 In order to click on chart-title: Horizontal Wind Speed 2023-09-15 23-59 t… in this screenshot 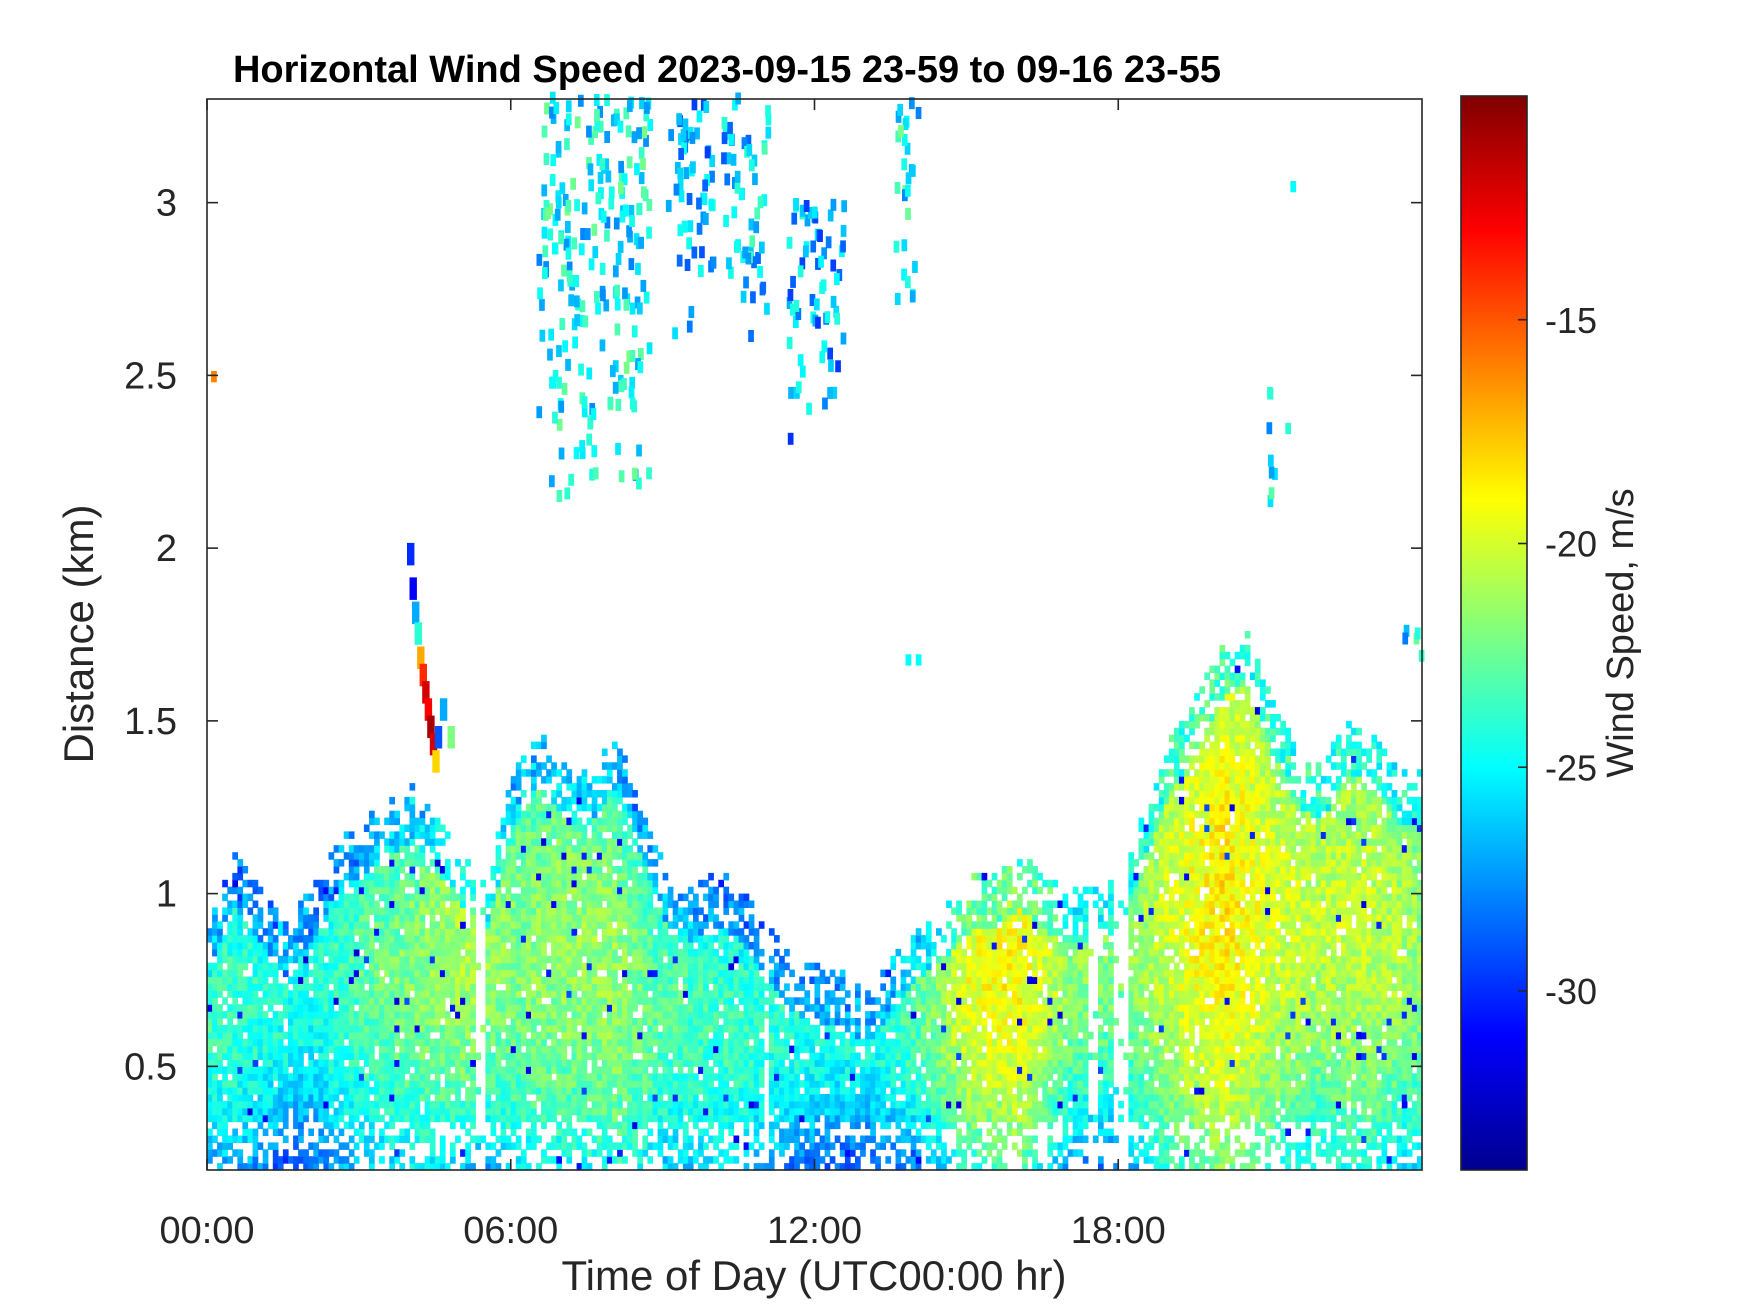, I will do `click(727, 70)`.